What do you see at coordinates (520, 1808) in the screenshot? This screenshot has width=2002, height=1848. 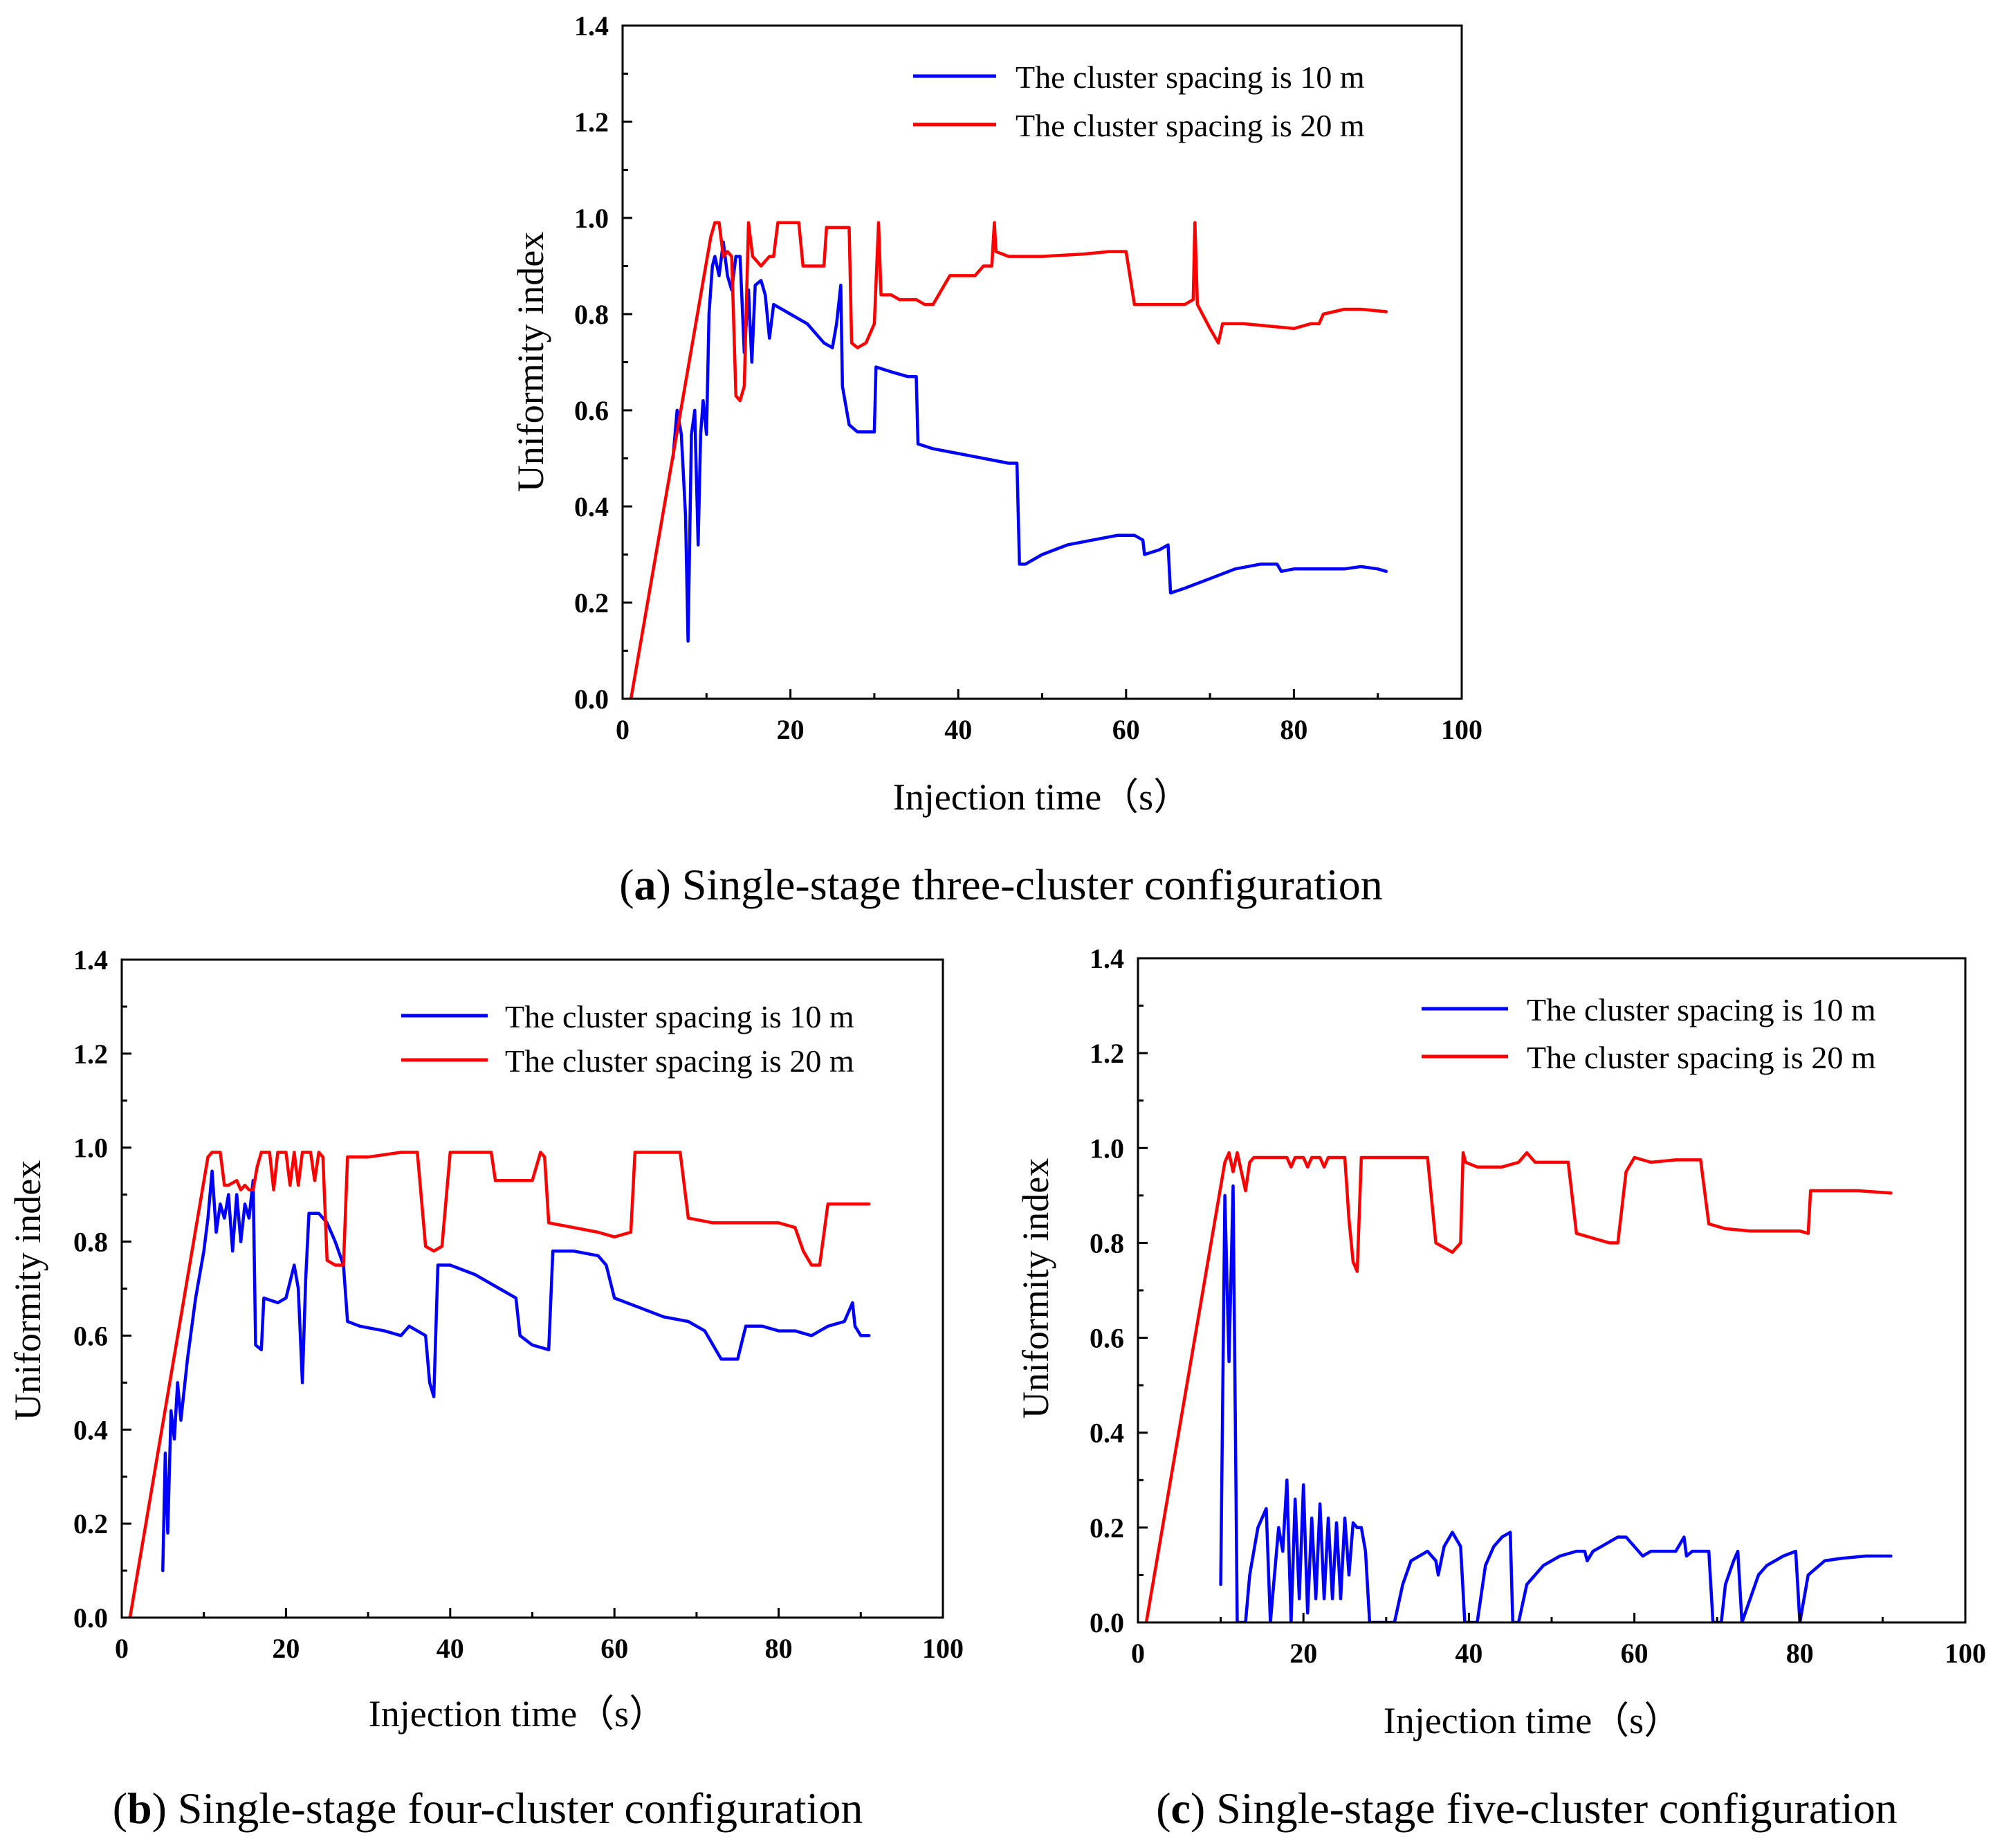 I see `caption-b-text: Single-stage four-cluster configuration` at bounding box center [520, 1808].